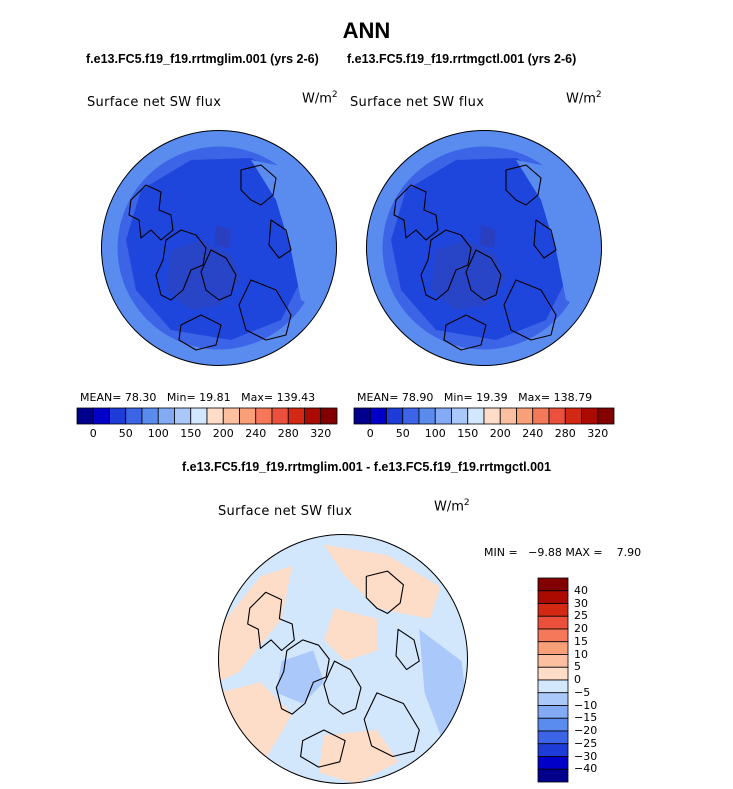 This screenshot has height=789, width=733. I want to click on map-fill, so click(219, 248).